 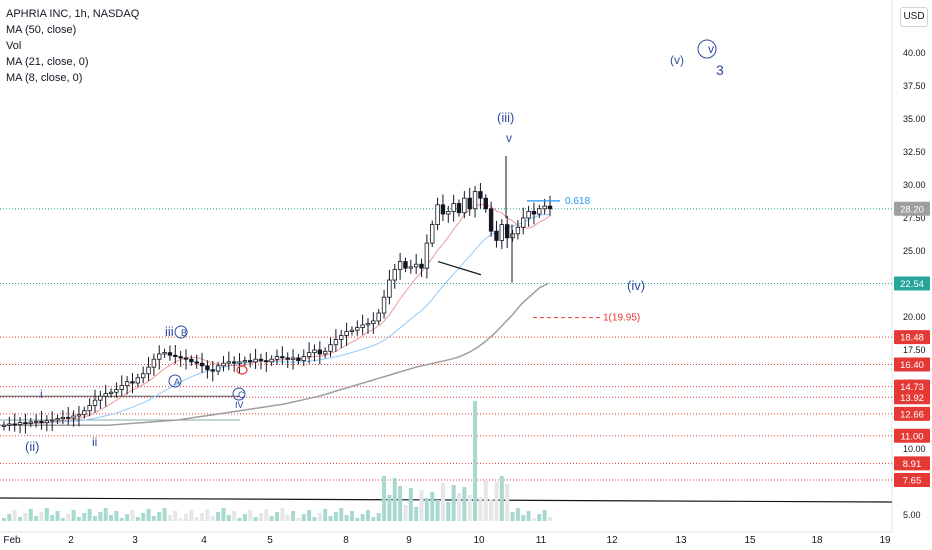 I want to click on indicator-ma8: MA (8, close, 0), so click(x=44, y=78).